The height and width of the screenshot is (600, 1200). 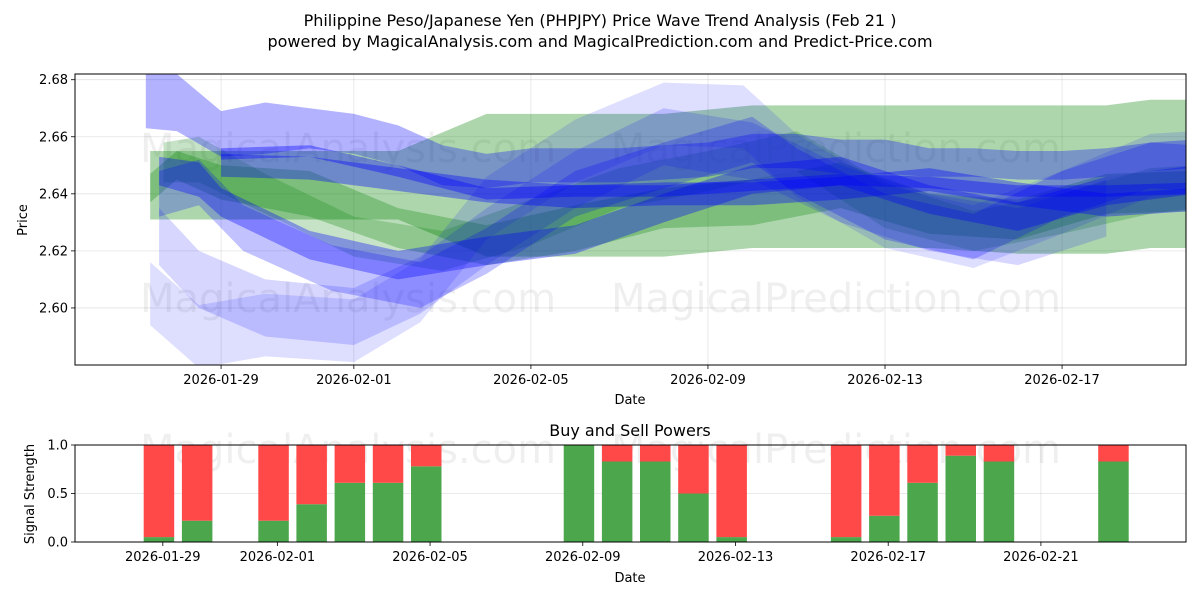 I want to click on signal-chart-title: Buy and Sell Powers, so click(x=630, y=430).